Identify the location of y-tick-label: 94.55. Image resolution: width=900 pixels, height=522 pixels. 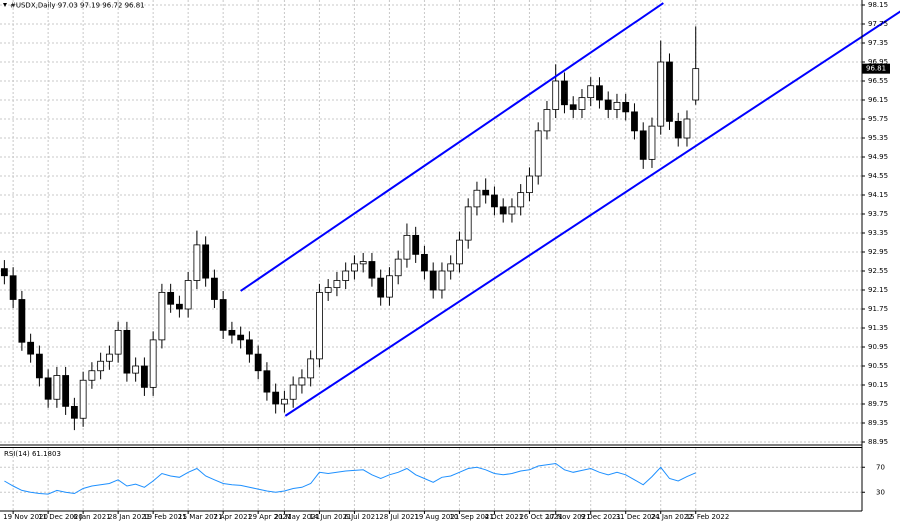
(878, 176).